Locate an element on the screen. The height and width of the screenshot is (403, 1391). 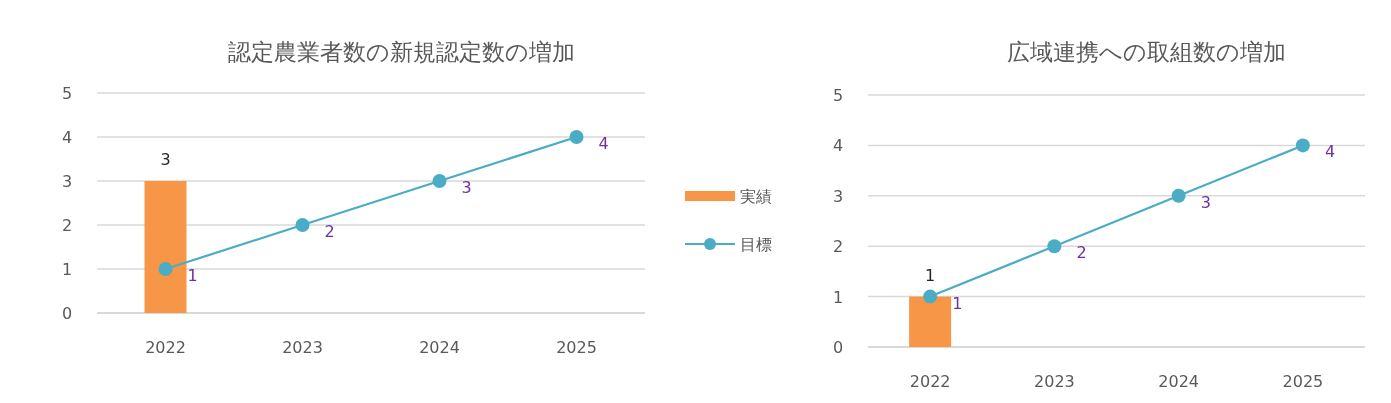
chart-title: 認定農業者数の新規認定数の増加 is located at coordinates (401, 52).